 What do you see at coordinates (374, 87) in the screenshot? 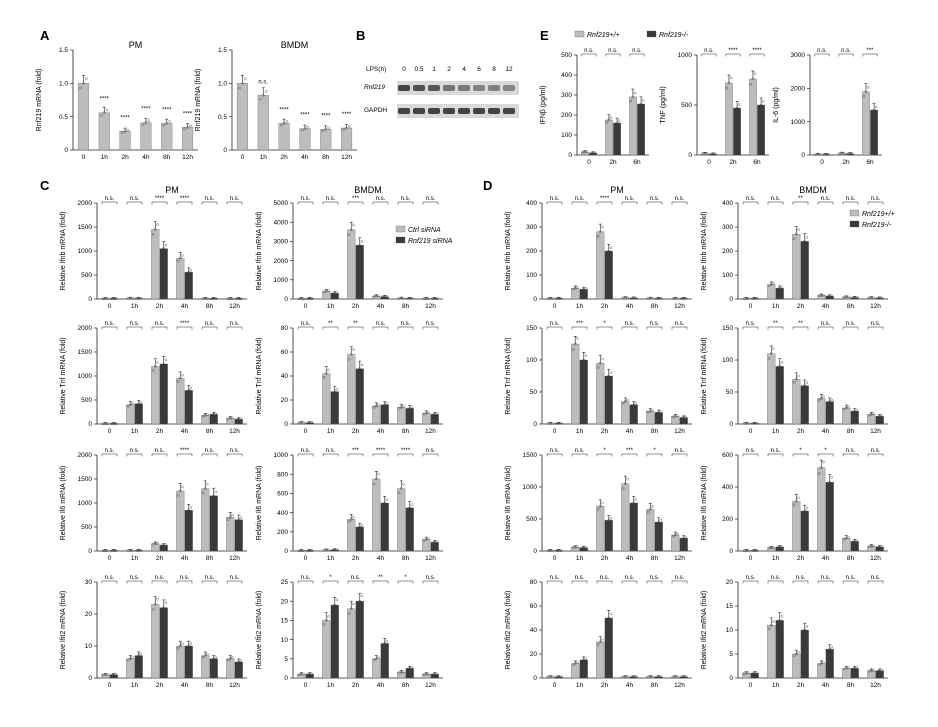
I see `blot-band-label-rnf219: Rnf219` at bounding box center [374, 87].